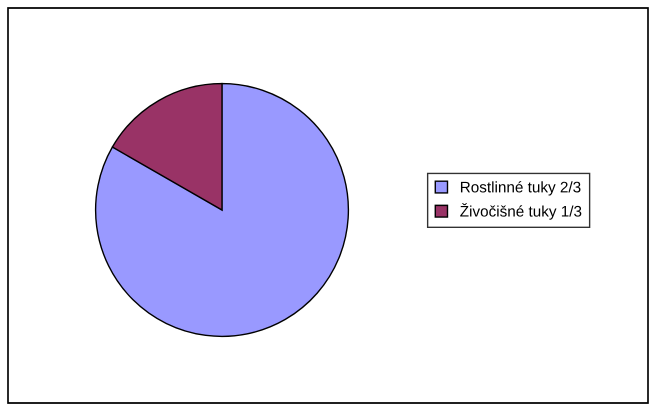  What do you see at coordinates (521, 211) in the screenshot?
I see `legend-label: Živočišné tuky 1/3` at bounding box center [521, 211].